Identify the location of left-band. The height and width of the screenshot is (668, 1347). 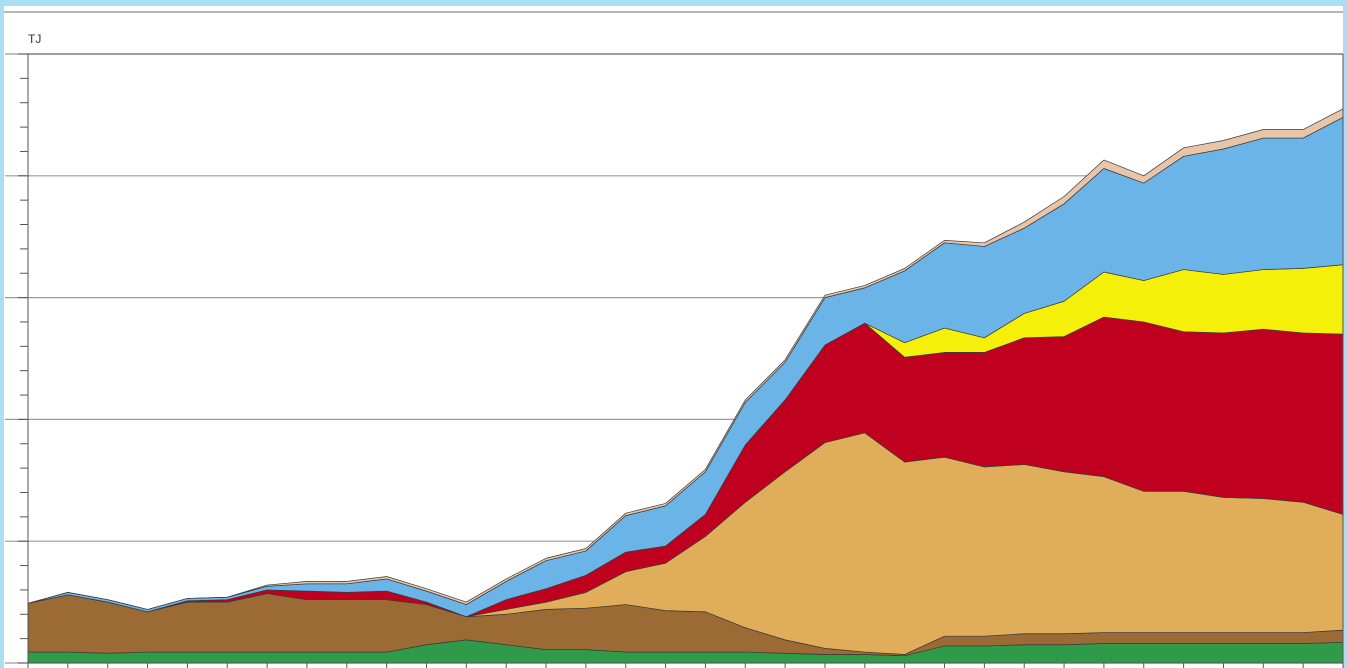
(2, 334).